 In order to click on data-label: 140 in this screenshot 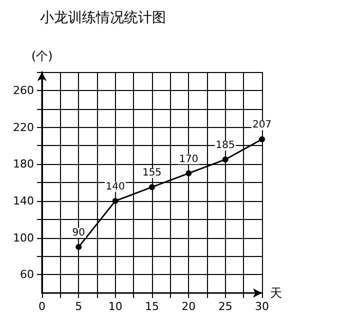, I will do `click(115, 186)`.